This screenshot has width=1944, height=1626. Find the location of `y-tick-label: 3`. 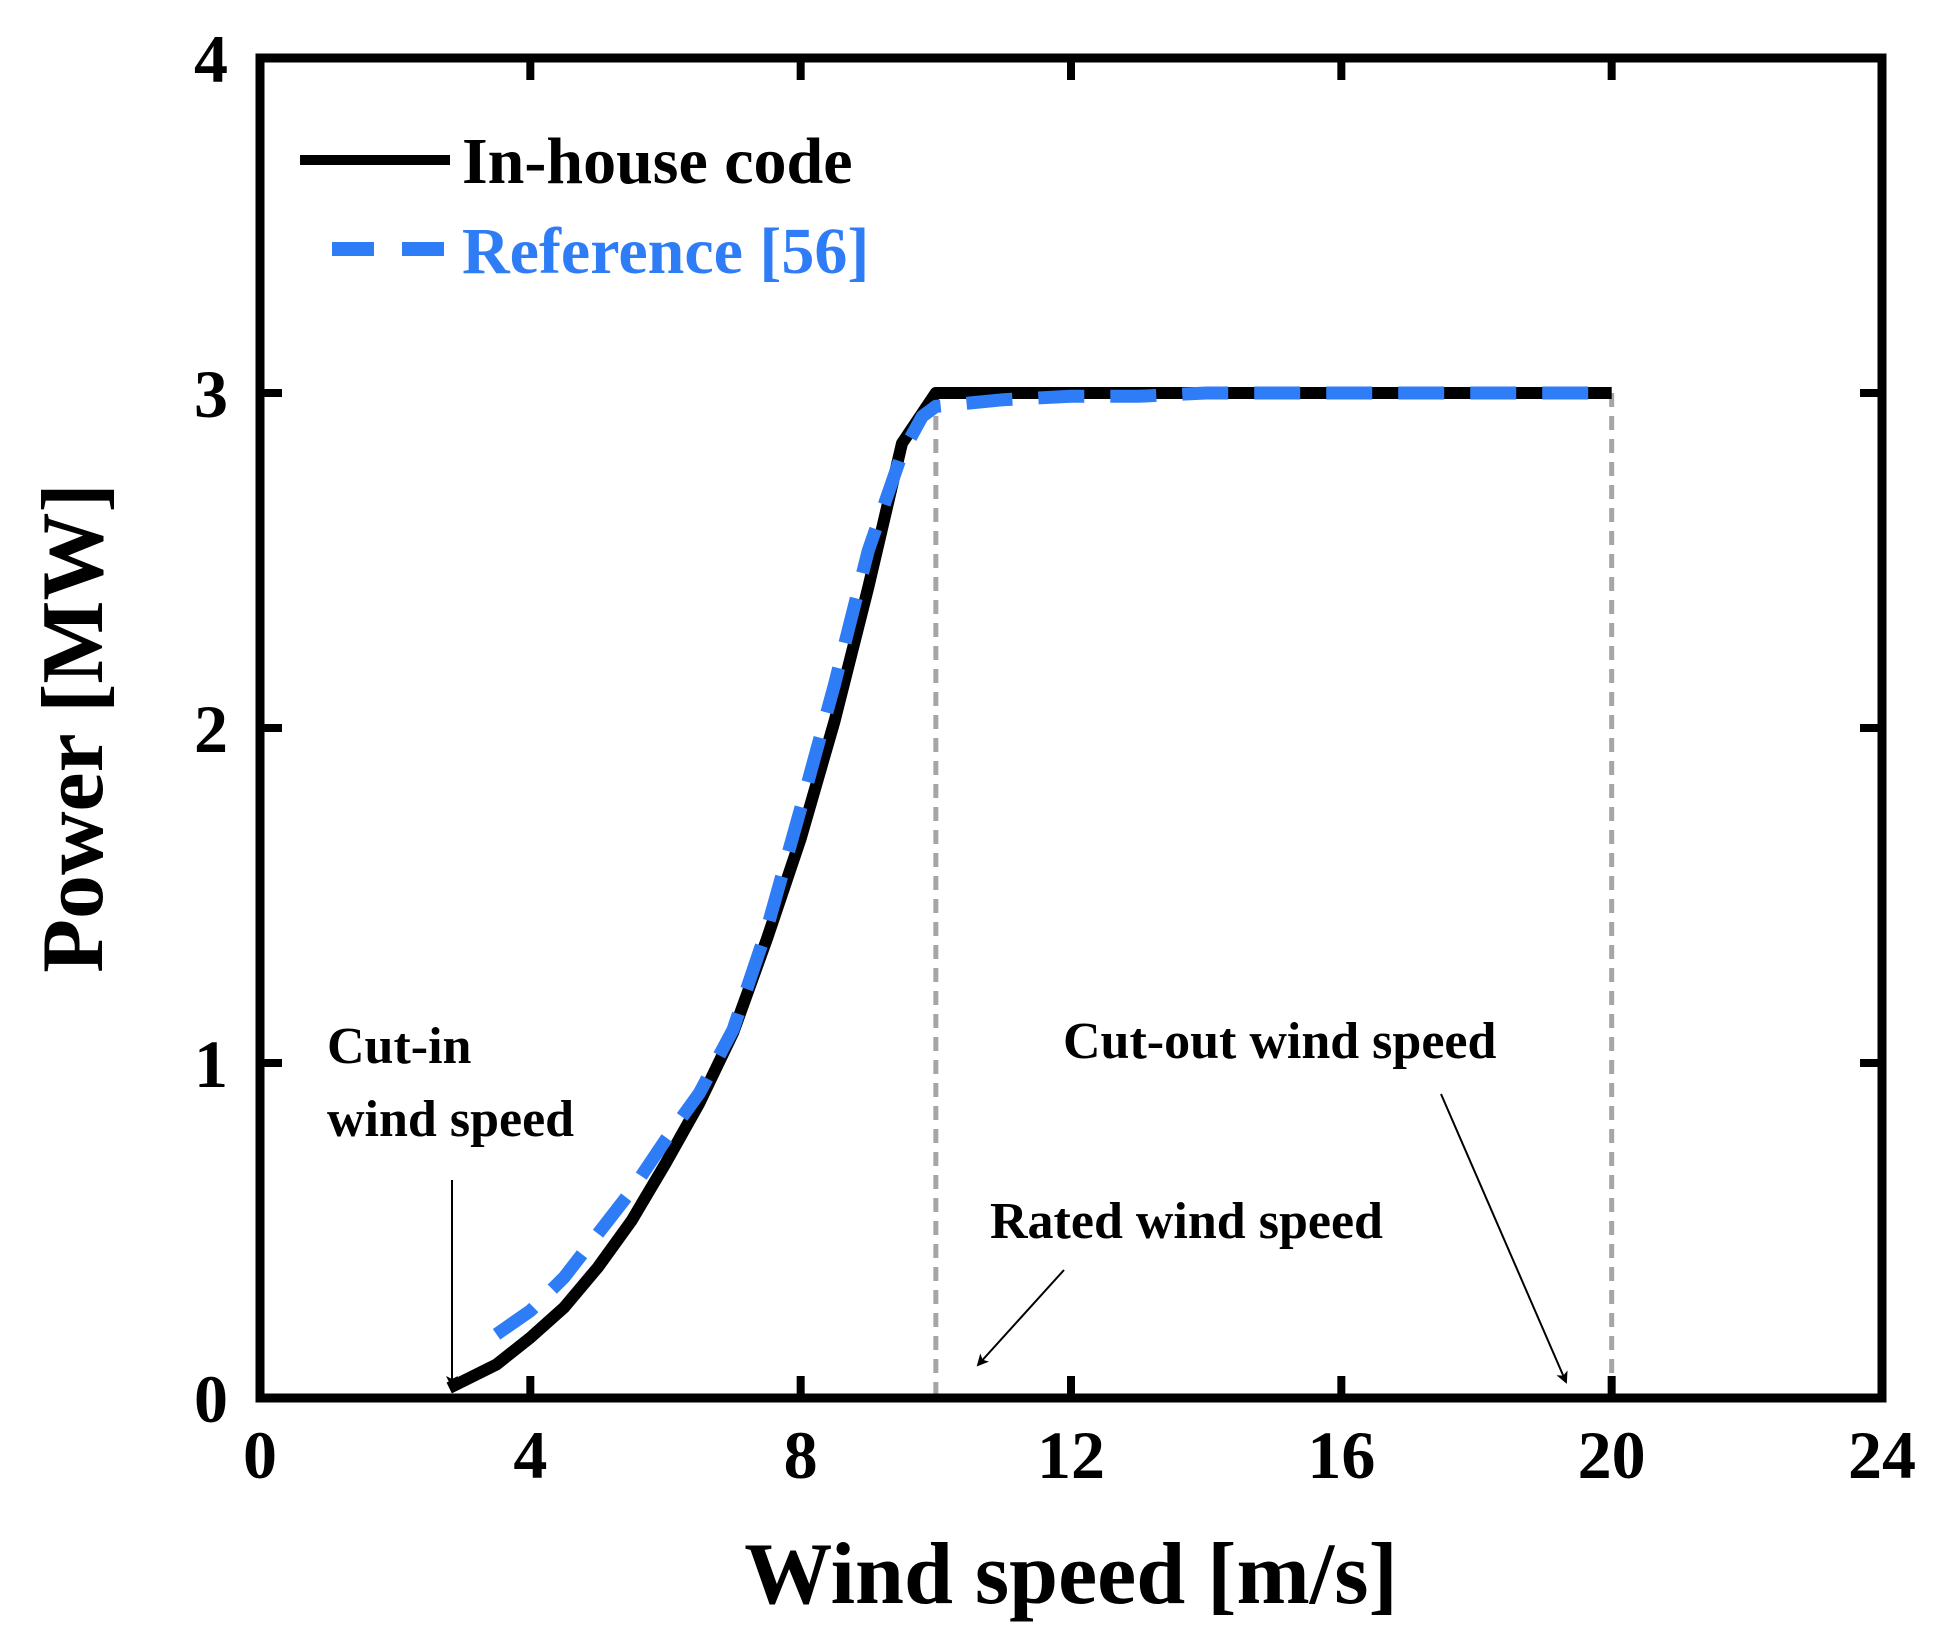

y-tick-label: 3 is located at coordinates (211, 394).